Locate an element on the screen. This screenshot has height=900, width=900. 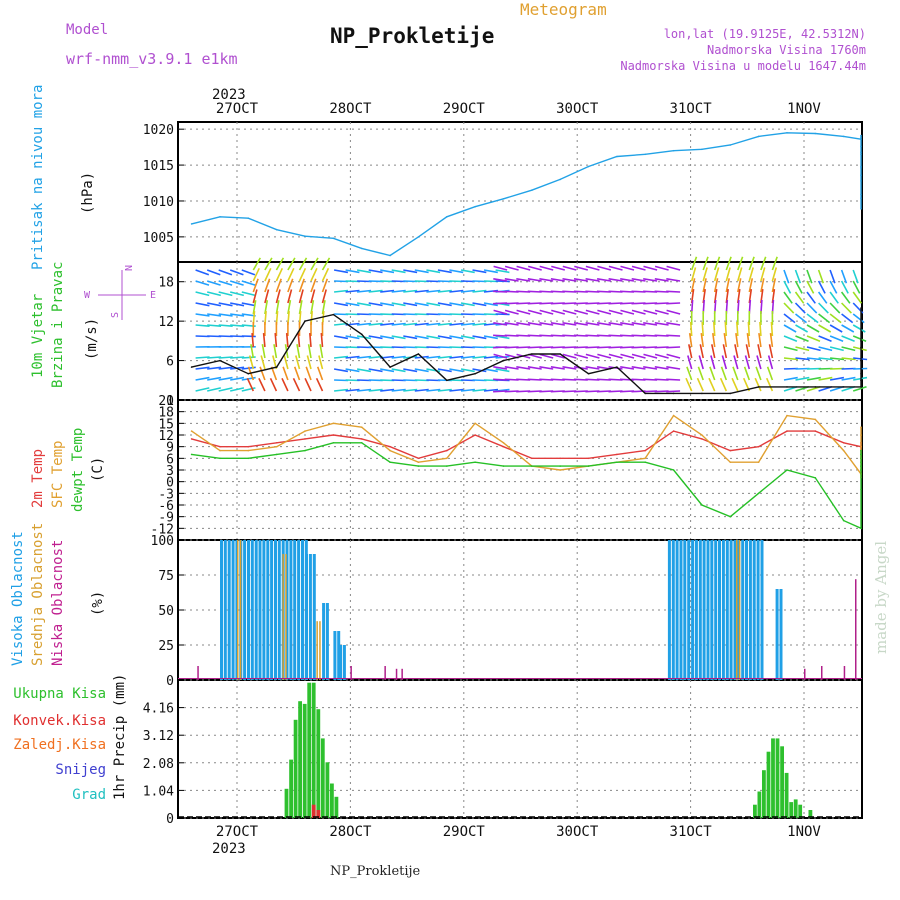
temp-series-0-point is located at coordinates (588, 458).